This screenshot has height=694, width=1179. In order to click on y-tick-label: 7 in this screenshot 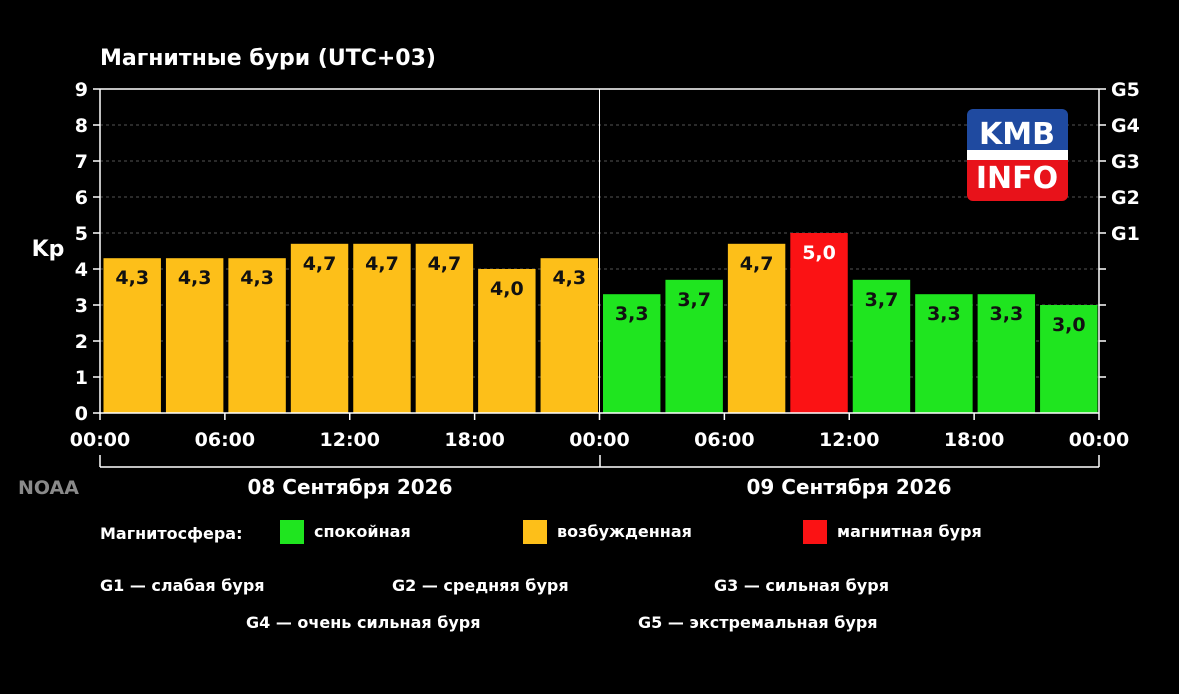, I will do `click(81, 162)`.